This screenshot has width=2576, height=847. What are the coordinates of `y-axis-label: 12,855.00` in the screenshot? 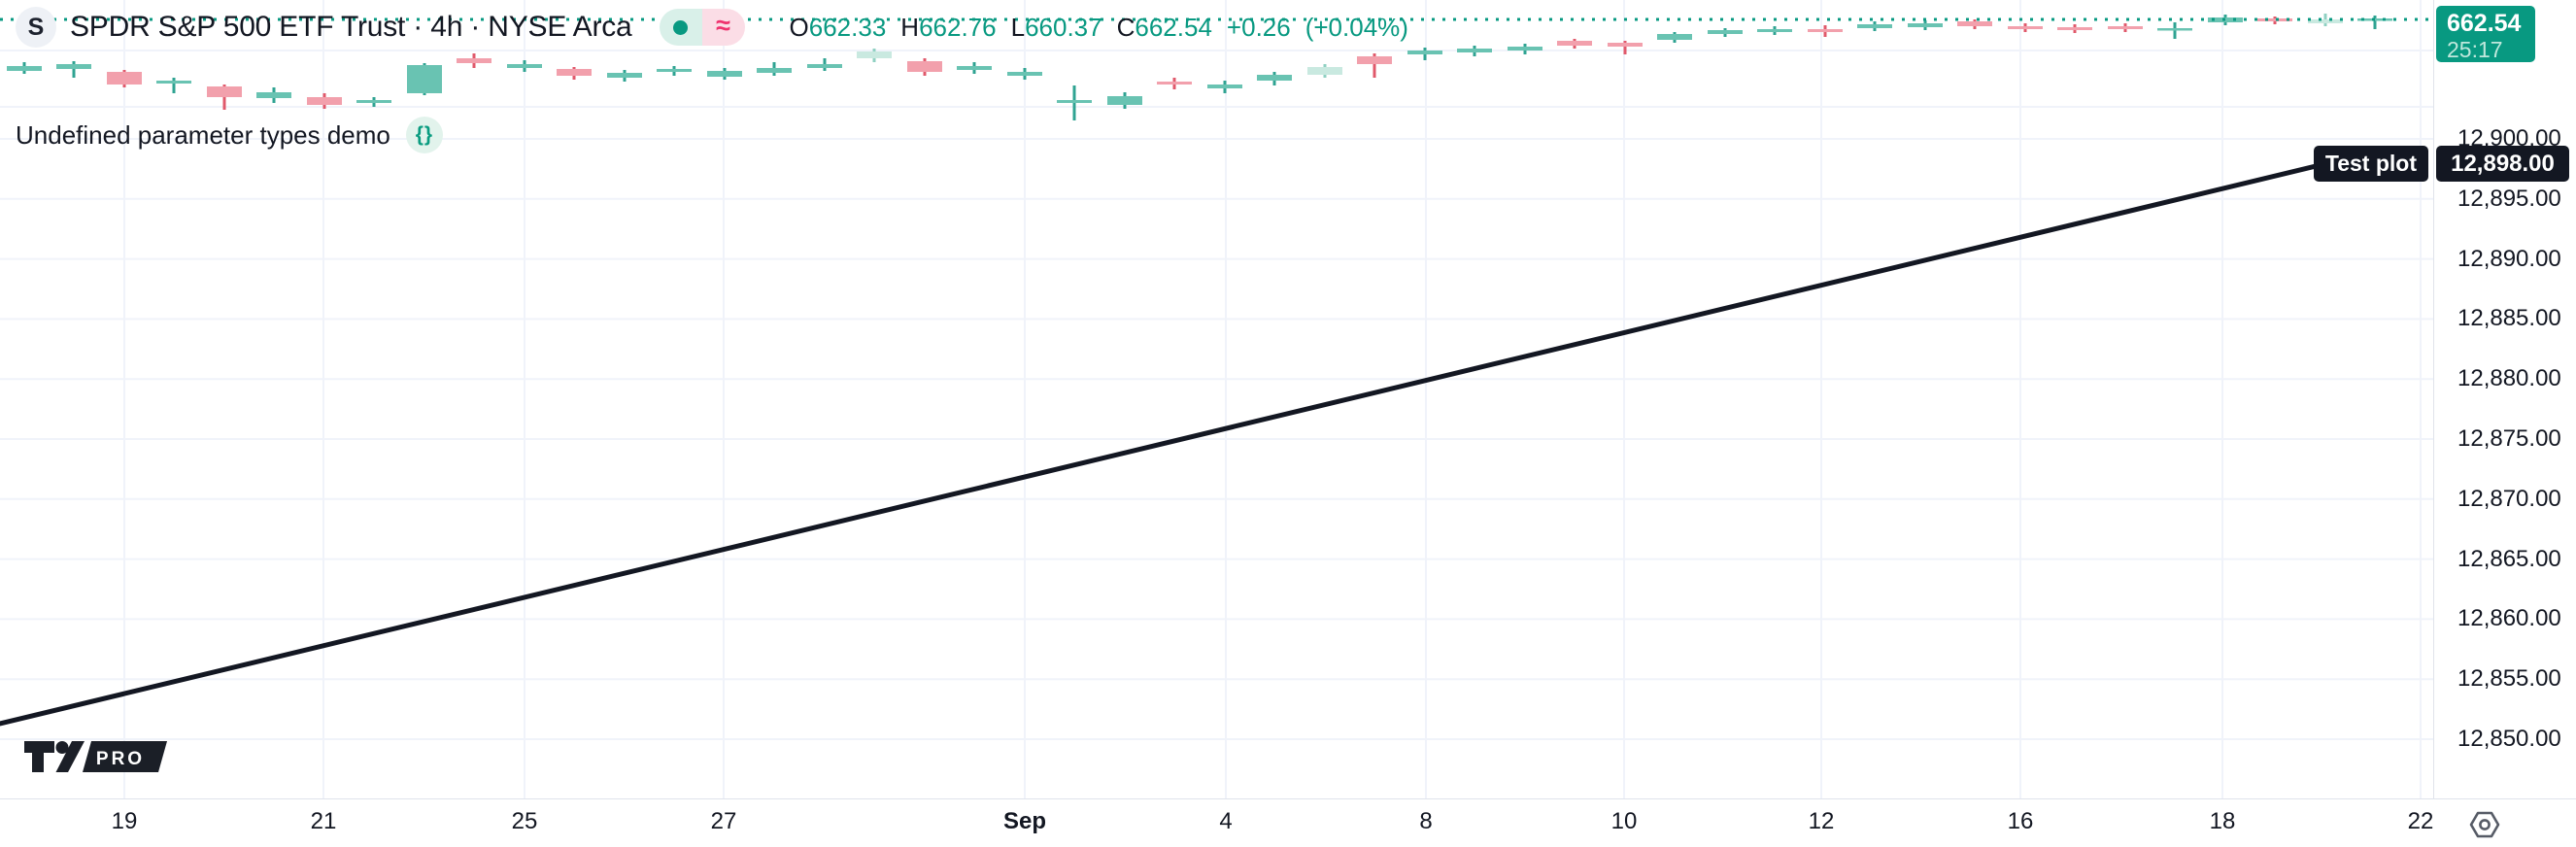 It's located at (2509, 679).